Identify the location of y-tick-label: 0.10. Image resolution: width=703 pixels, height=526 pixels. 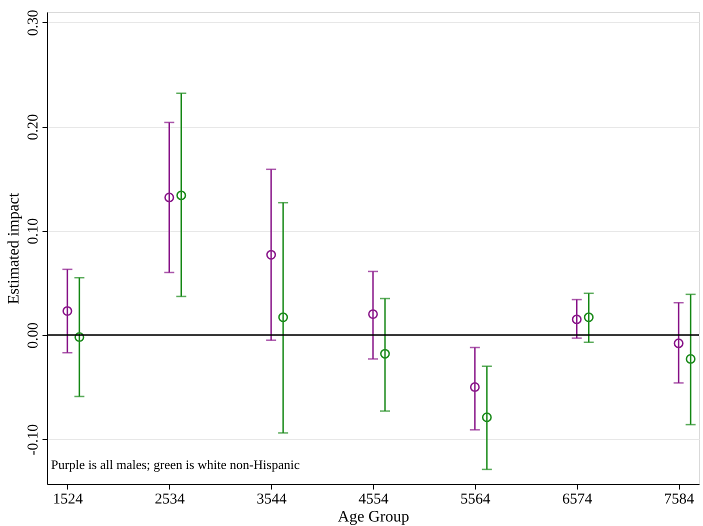
(34, 231).